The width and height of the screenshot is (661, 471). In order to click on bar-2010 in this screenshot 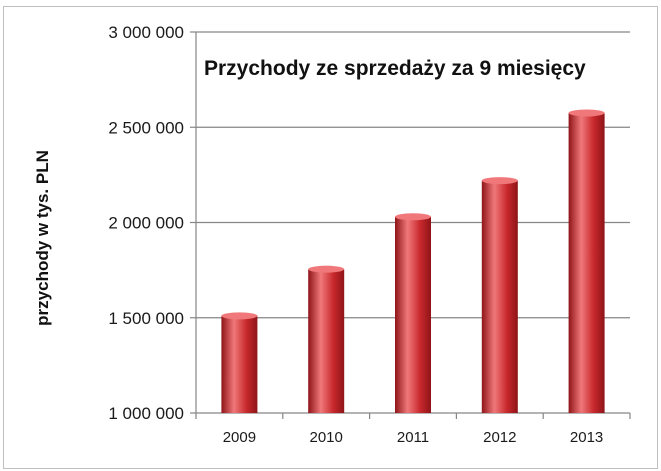, I will do `click(326, 341)`.